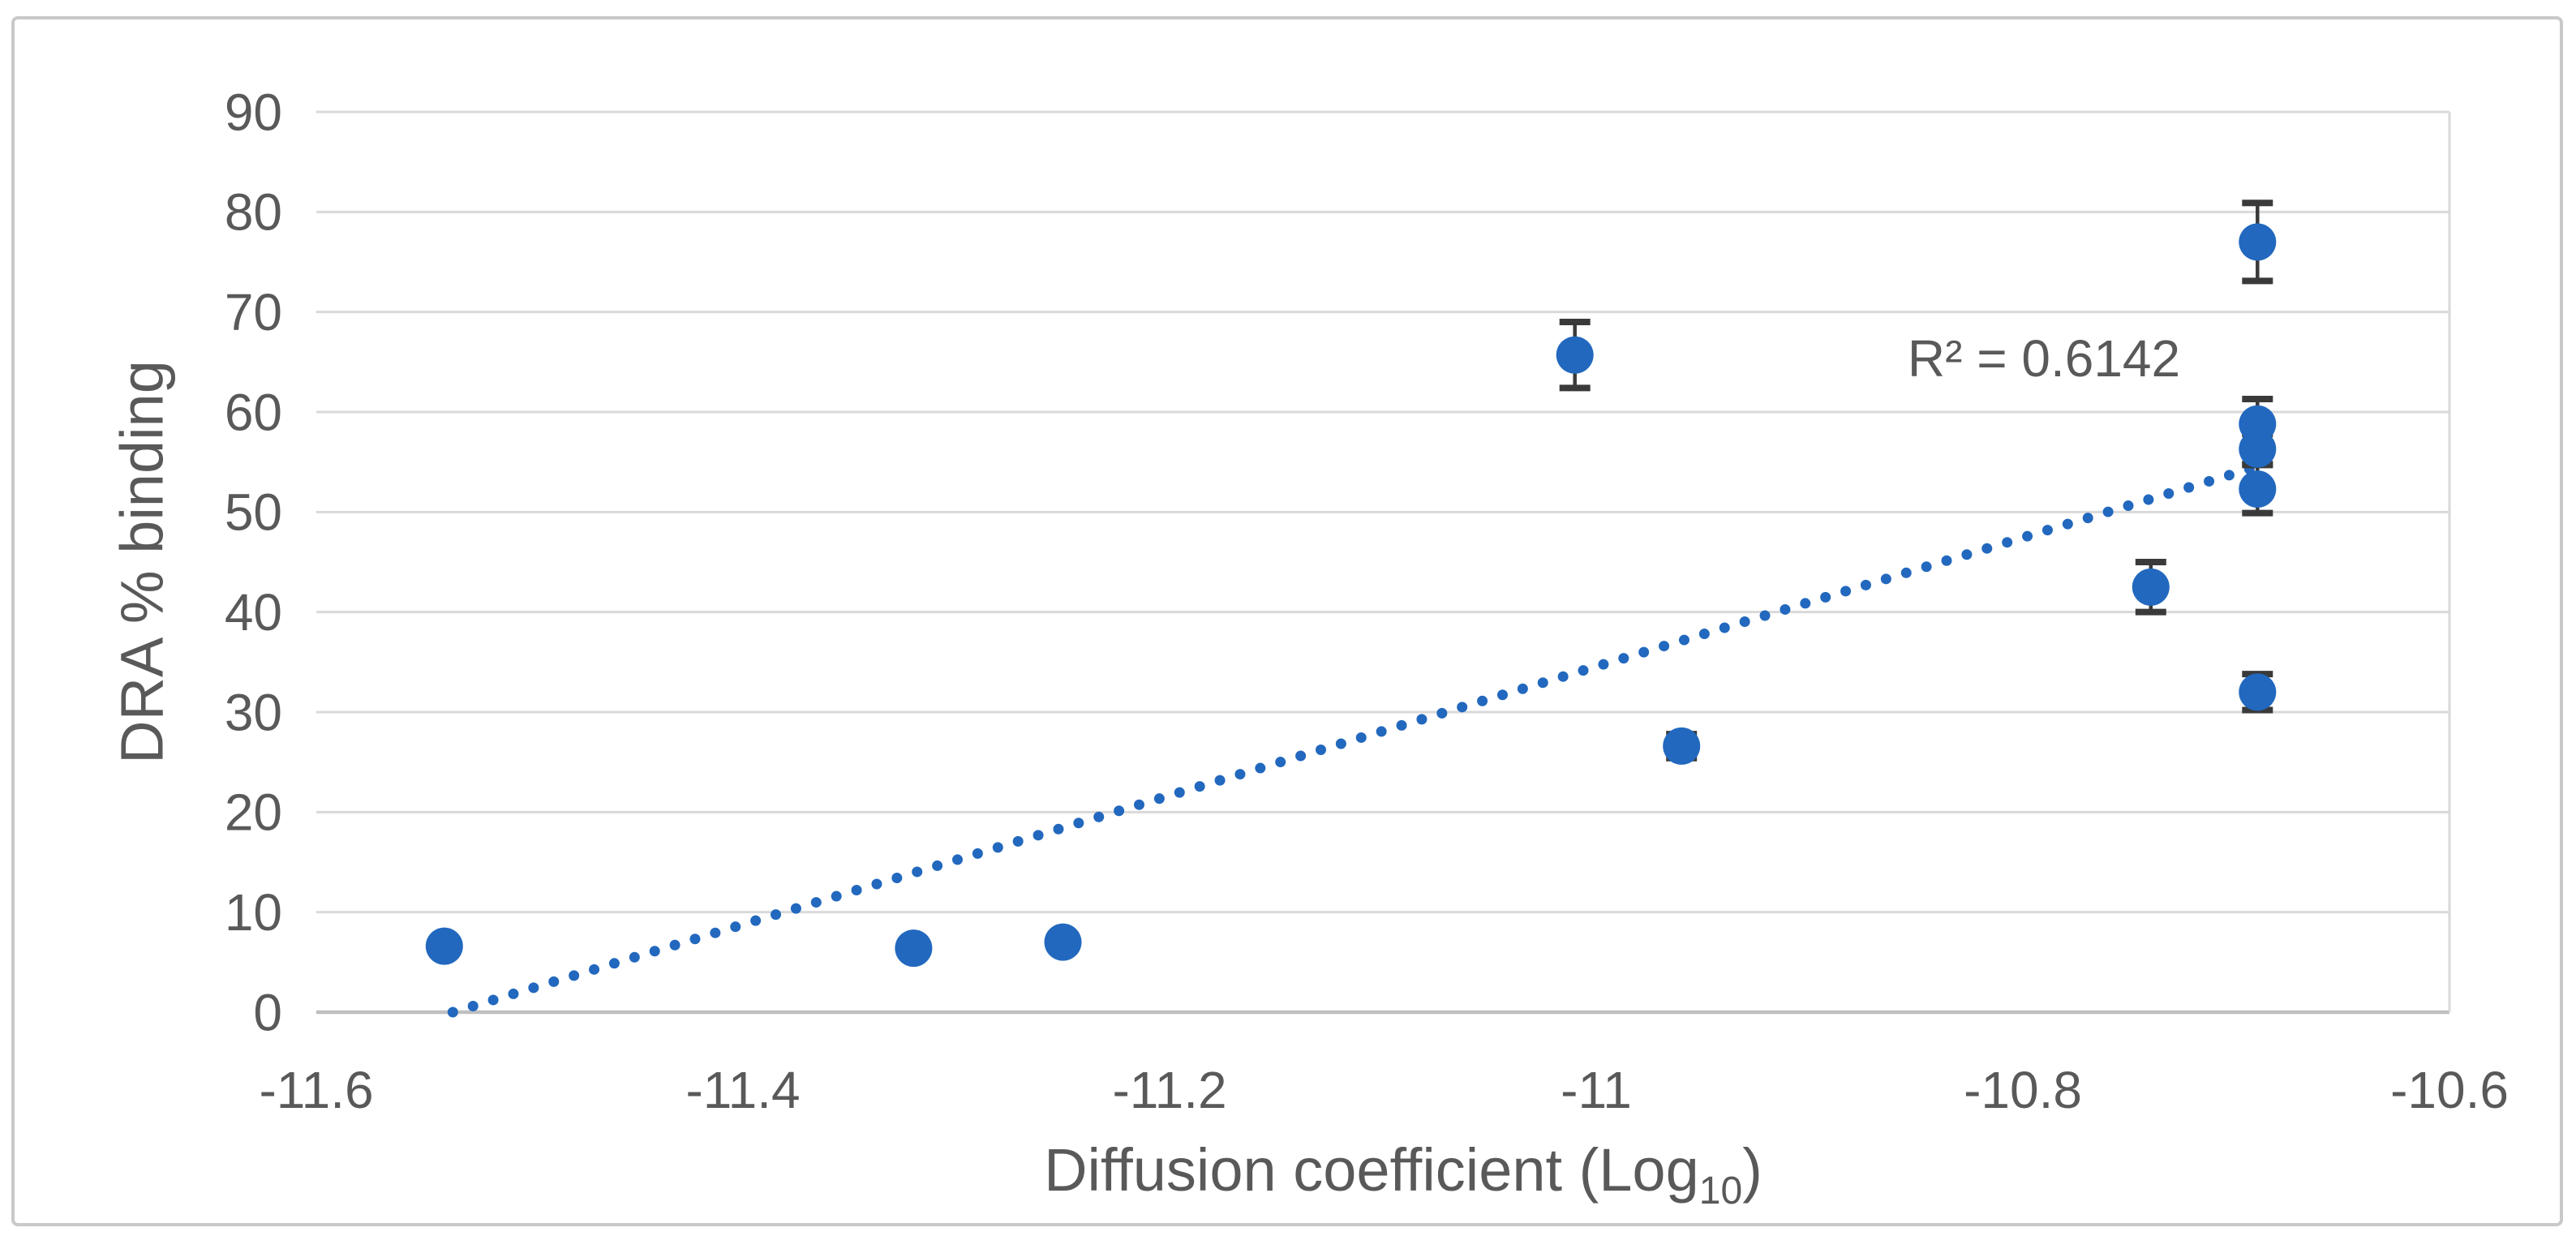 The height and width of the screenshot is (1249, 2576). I want to click on y-tick-label: 50, so click(253, 512).